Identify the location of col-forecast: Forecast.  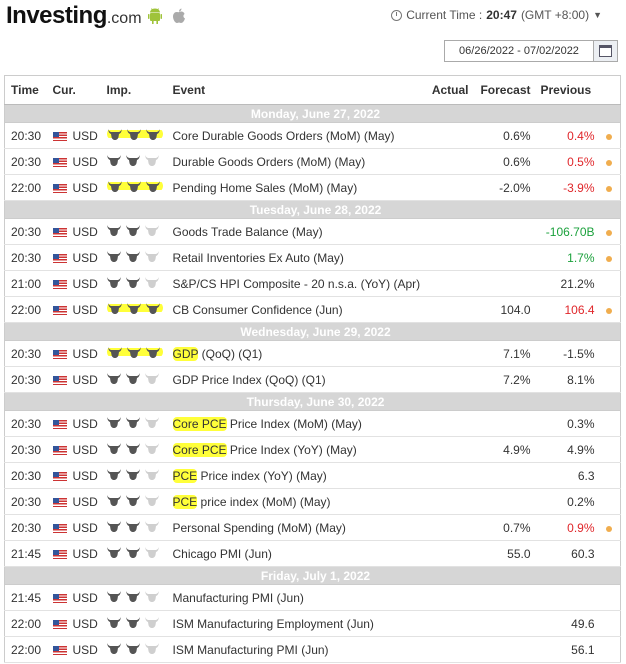
(503, 90).